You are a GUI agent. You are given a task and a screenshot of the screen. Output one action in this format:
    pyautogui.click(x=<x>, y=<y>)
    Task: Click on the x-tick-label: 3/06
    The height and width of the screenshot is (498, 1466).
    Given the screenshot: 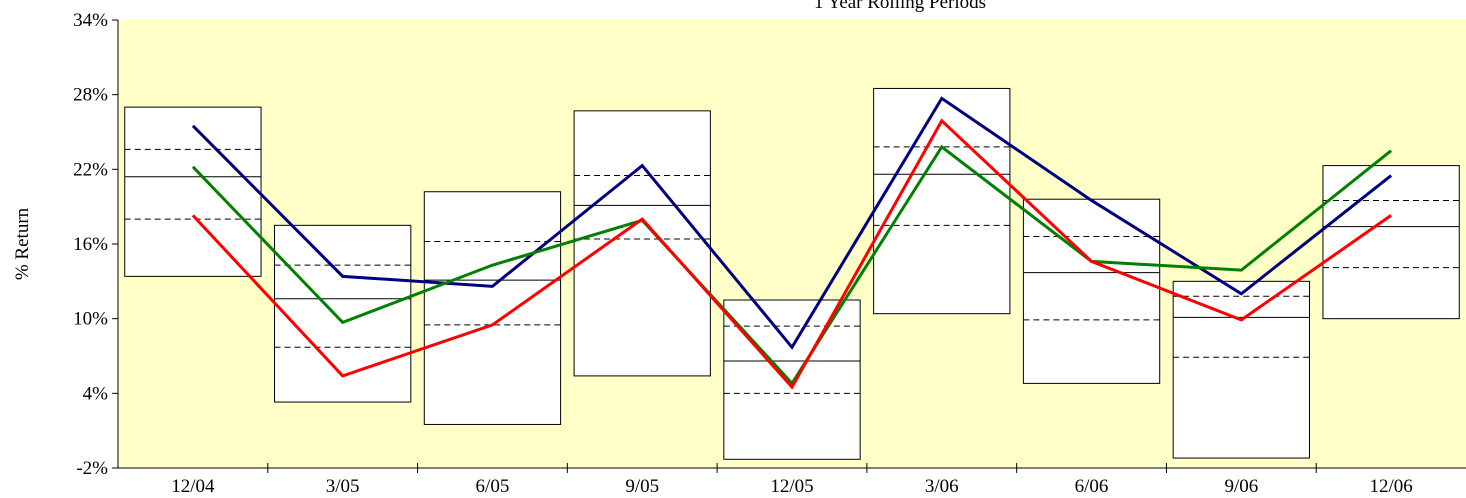 What is the action you would take?
    pyautogui.click(x=942, y=486)
    